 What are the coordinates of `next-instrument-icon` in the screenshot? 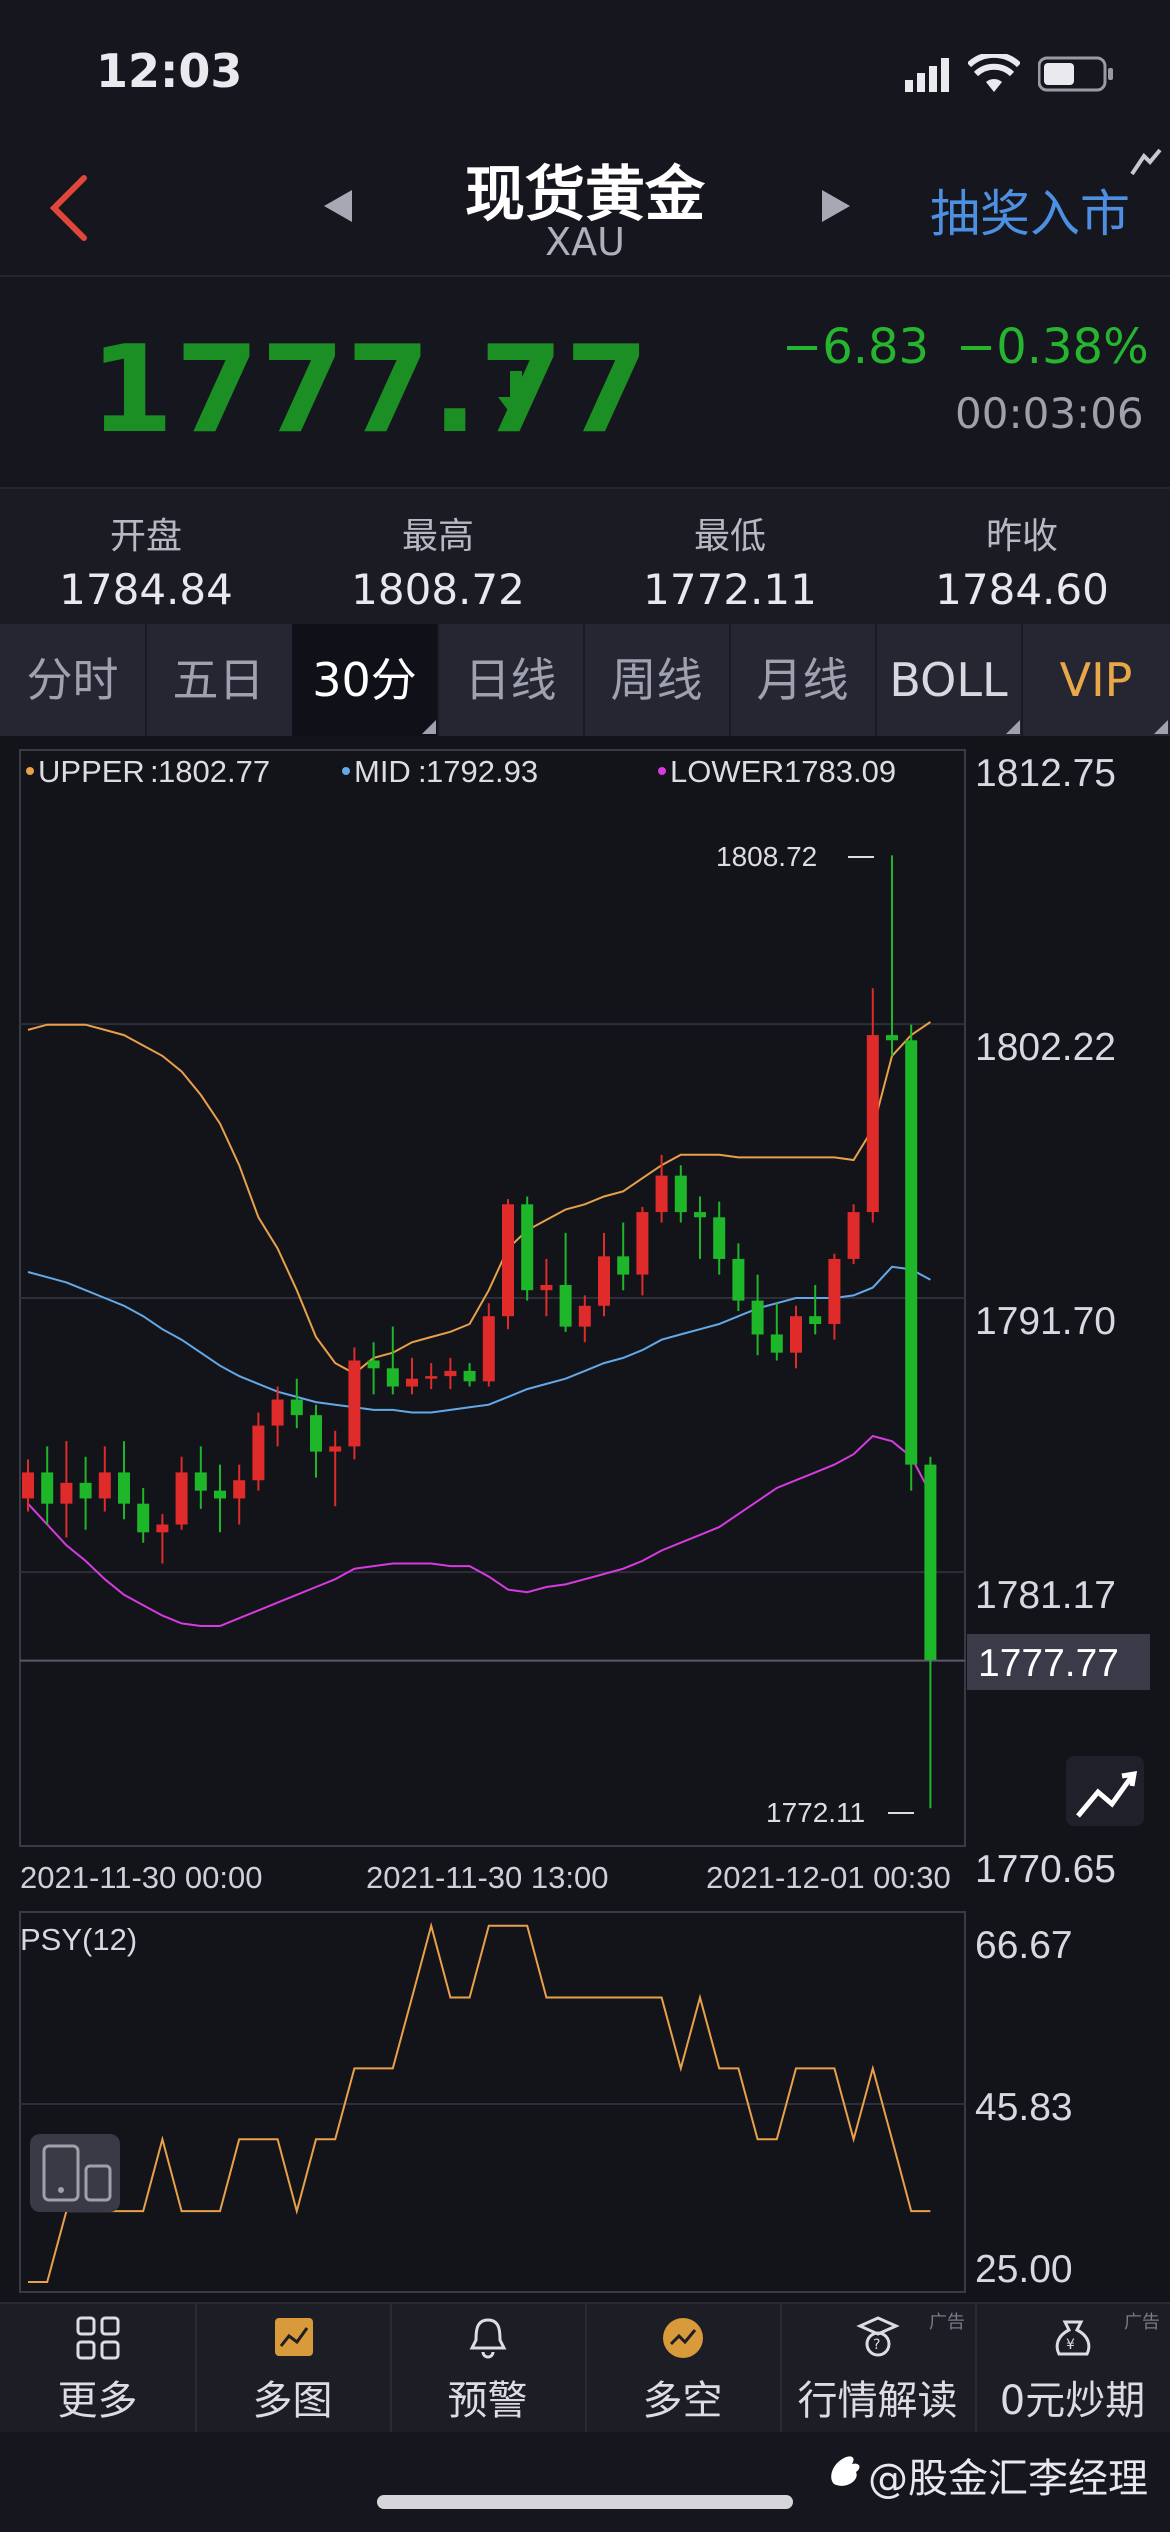 It's located at (836, 206).